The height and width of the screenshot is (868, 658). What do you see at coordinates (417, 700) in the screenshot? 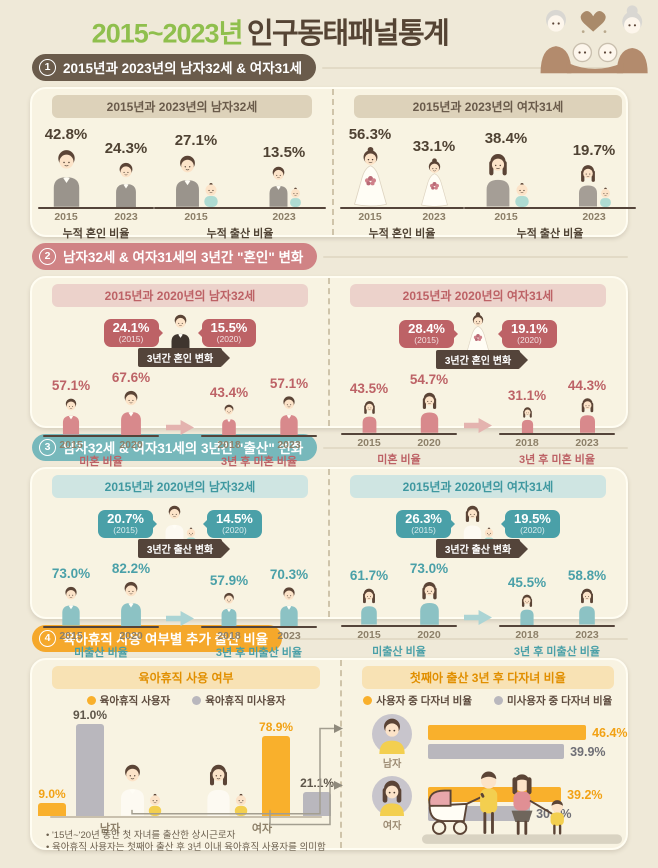
I see `legend-user: 사용자 중 다자녀 비율` at bounding box center [417, 700].